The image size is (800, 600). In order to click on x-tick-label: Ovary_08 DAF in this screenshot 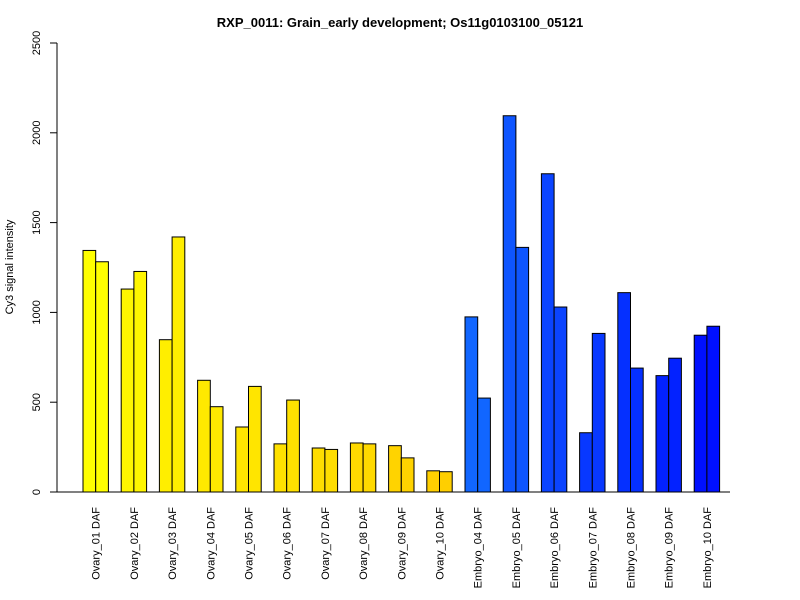, I will do `click(364, 543)`.